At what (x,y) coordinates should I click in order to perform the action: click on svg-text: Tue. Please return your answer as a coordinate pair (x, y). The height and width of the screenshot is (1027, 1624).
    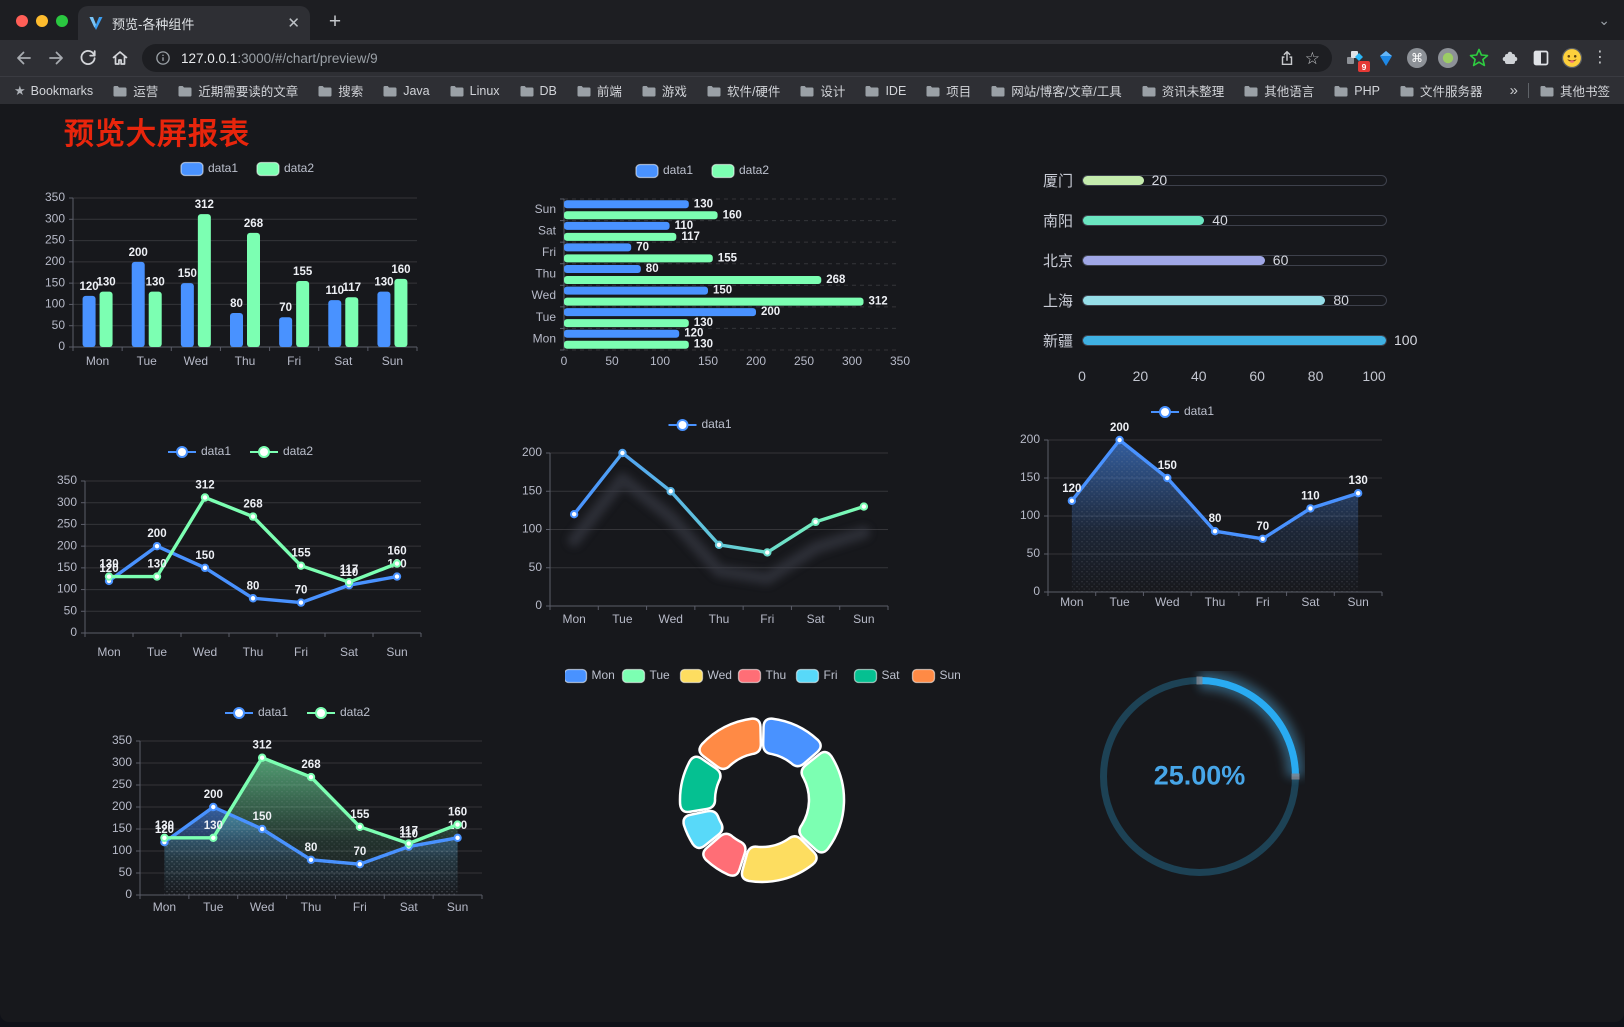
    Looking at the image, I should click on (157, 652).